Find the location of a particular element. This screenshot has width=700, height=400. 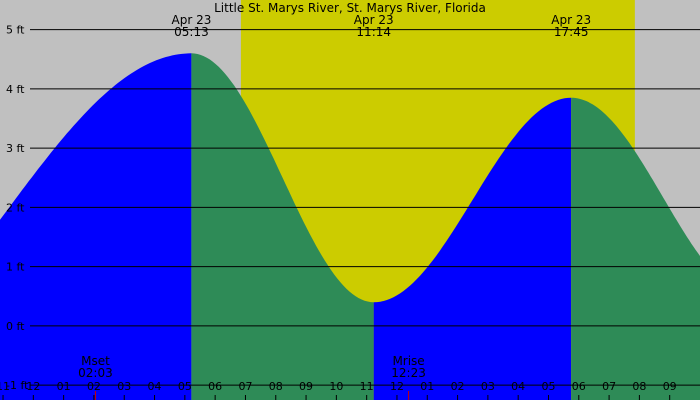

falling-tide-area is located at coordinates (635, 248).